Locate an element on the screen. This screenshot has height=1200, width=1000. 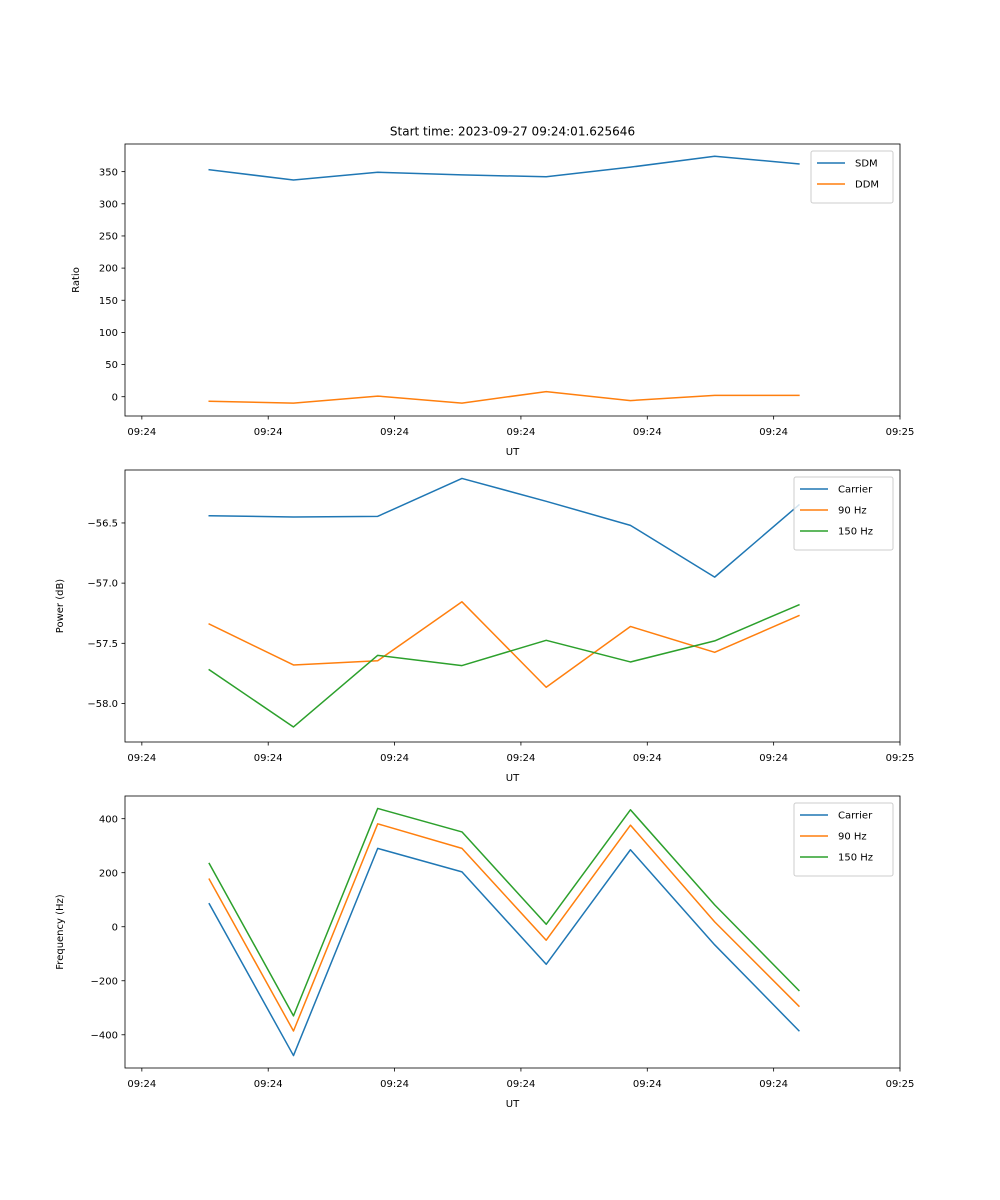
legend-label: SDM is located at coordinates (866, 164).